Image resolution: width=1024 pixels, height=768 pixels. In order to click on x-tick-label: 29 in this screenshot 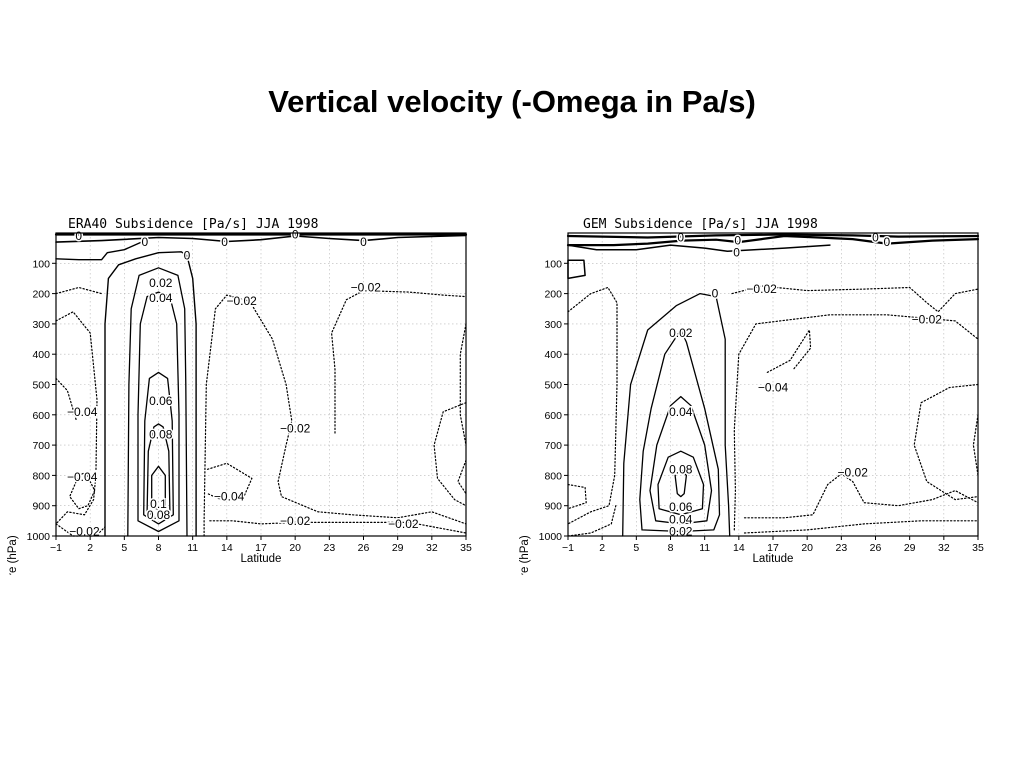, I will do `click(910, 548)`.